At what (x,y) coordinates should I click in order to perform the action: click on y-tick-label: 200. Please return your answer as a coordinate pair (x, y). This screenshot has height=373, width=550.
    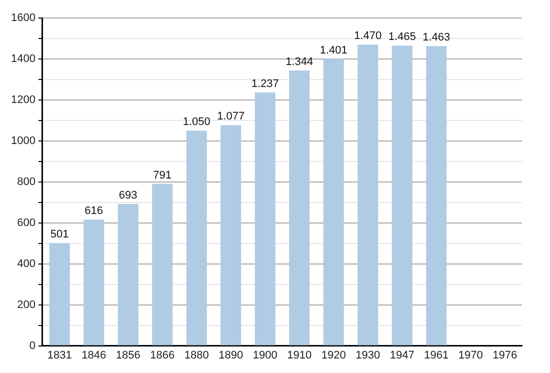
    Looking at the image, I should click on (26, 304).